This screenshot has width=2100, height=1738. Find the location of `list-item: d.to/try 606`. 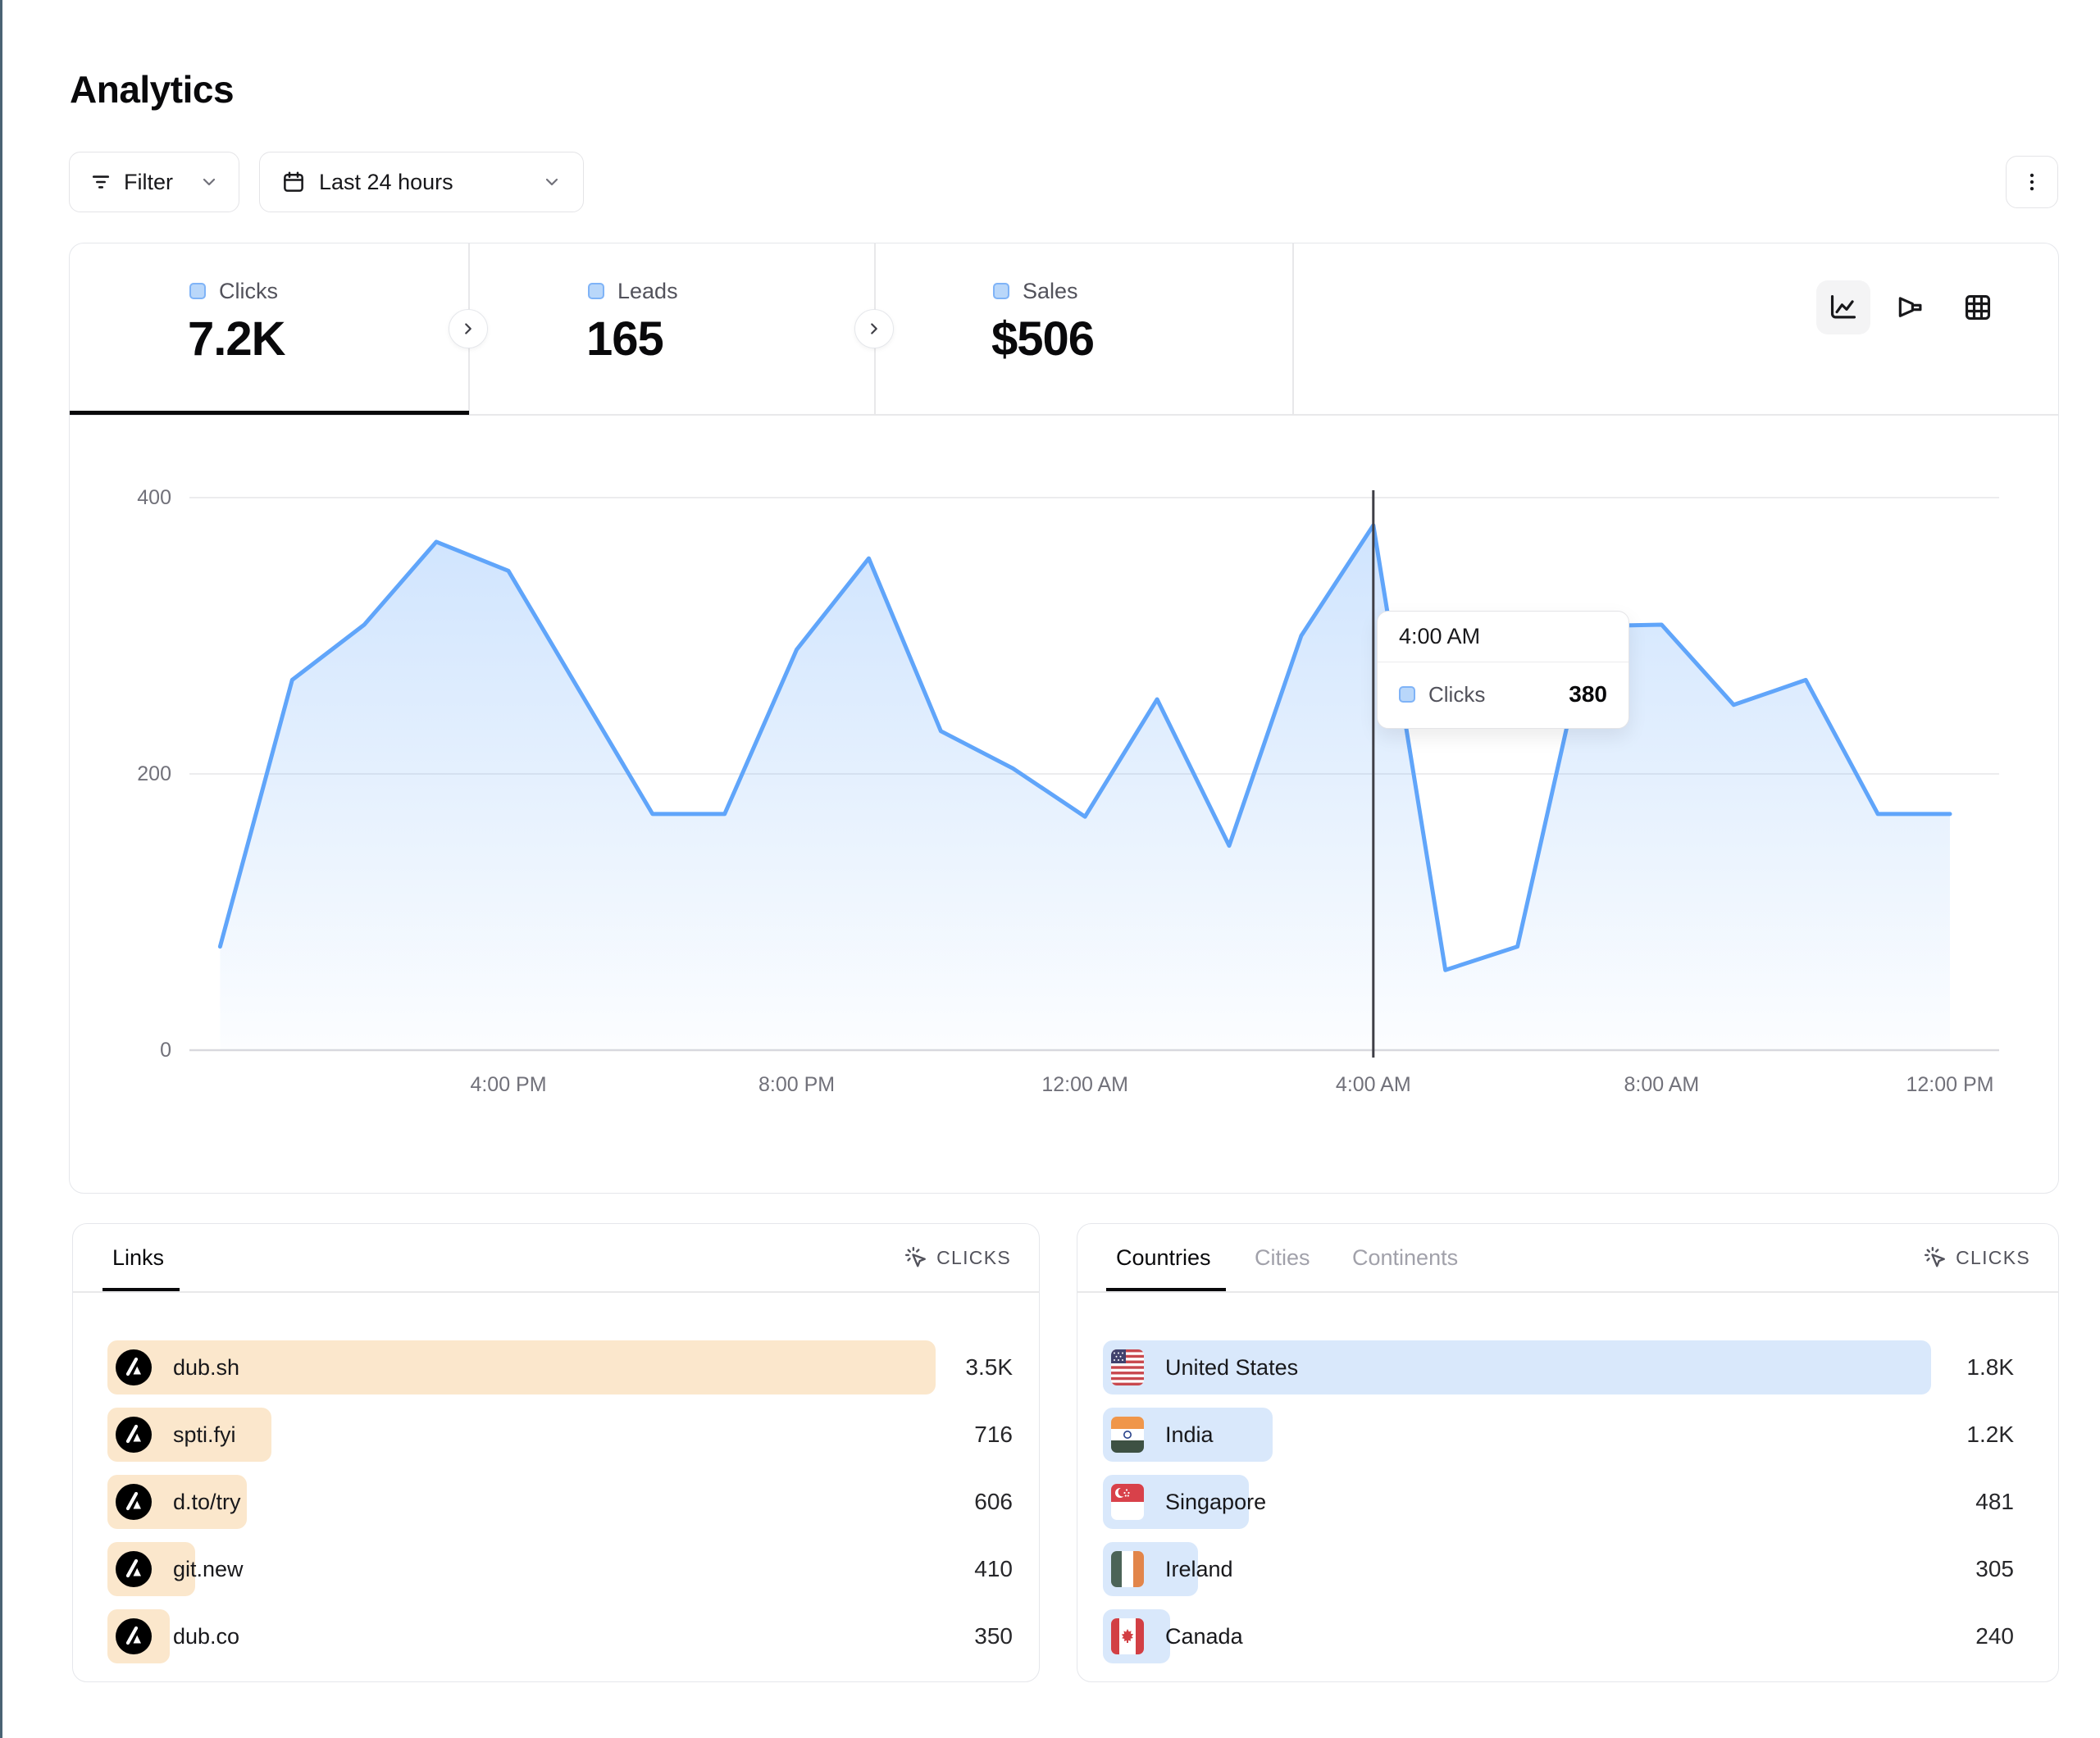

list-item: d.to/try 606 is located at coordinates (560, 1502).